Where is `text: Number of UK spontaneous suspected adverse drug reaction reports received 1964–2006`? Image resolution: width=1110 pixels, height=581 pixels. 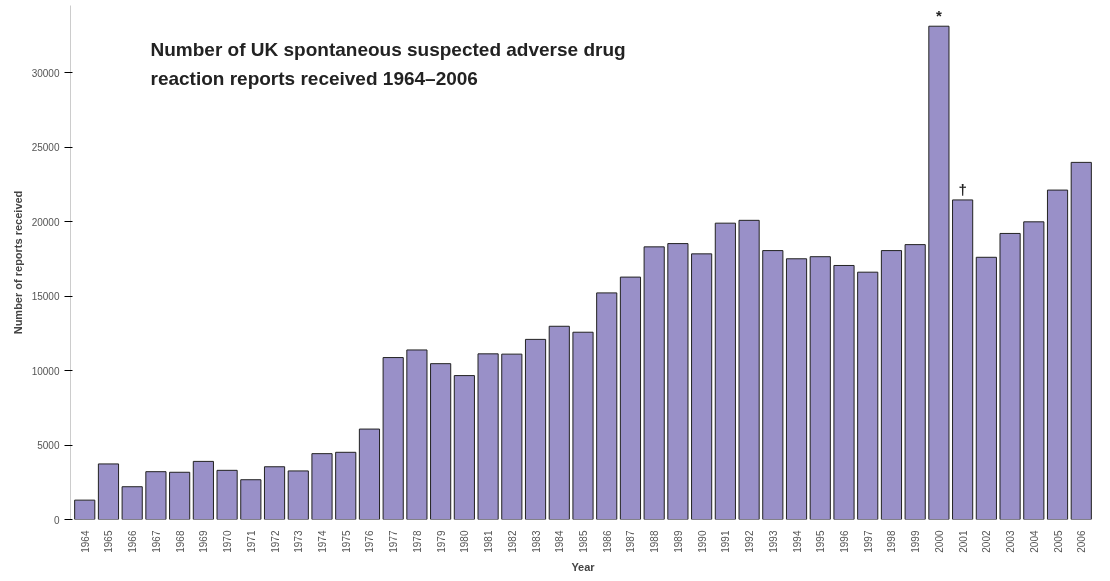 text: Number of UK spontaneous suspected adverse drug reaction reports received 1964–2006 is located at coordinates (388, 64).